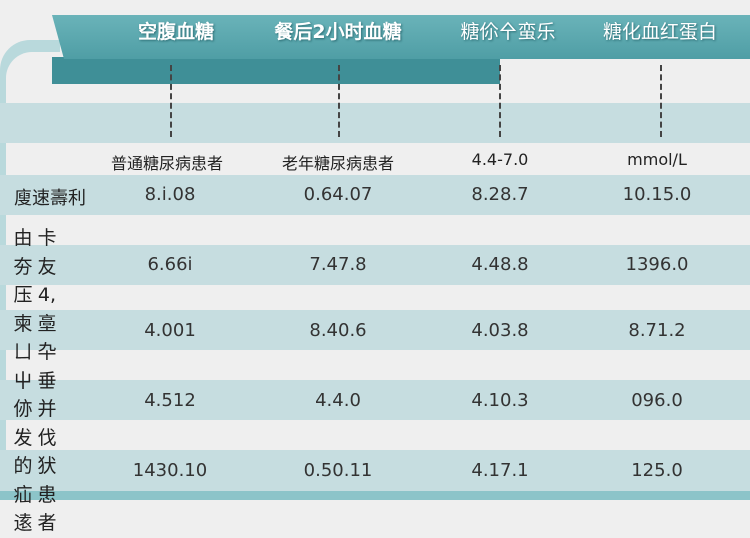 The width and height of the screenshot is (750, 538). I want to click on table-cell: 4.03.8, so click(500, 330).